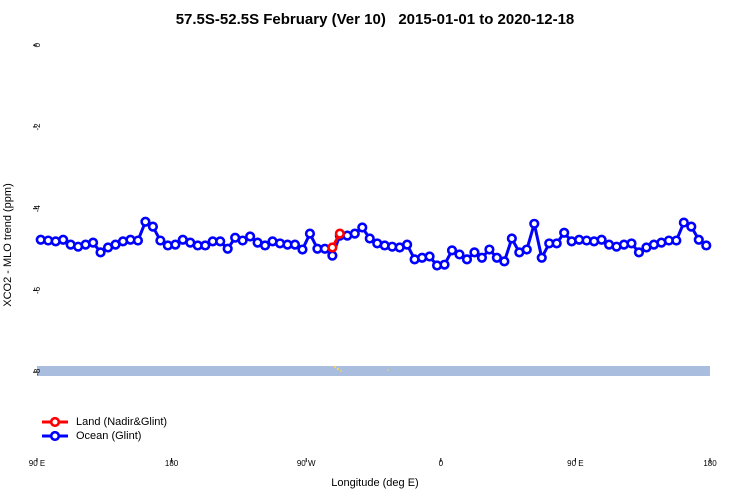 The image size is (750, 500). I want to click on y-tick-label: -4, so click(37, 209).